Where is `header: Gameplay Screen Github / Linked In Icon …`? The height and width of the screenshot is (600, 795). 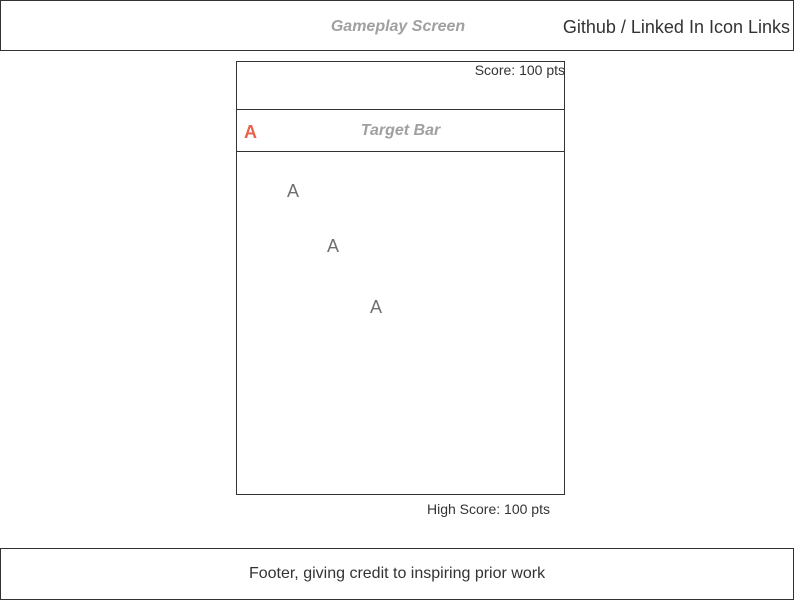 header: Gameplay Screen Github / Linked In Icon … is located at coordinates (397, 25).